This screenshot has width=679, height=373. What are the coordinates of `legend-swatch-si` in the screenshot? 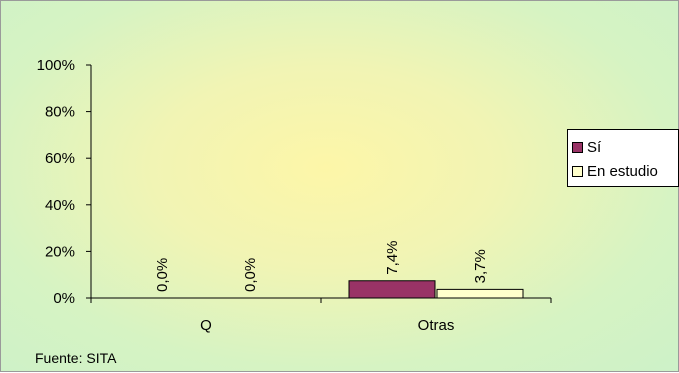 It's located at (577, 147).